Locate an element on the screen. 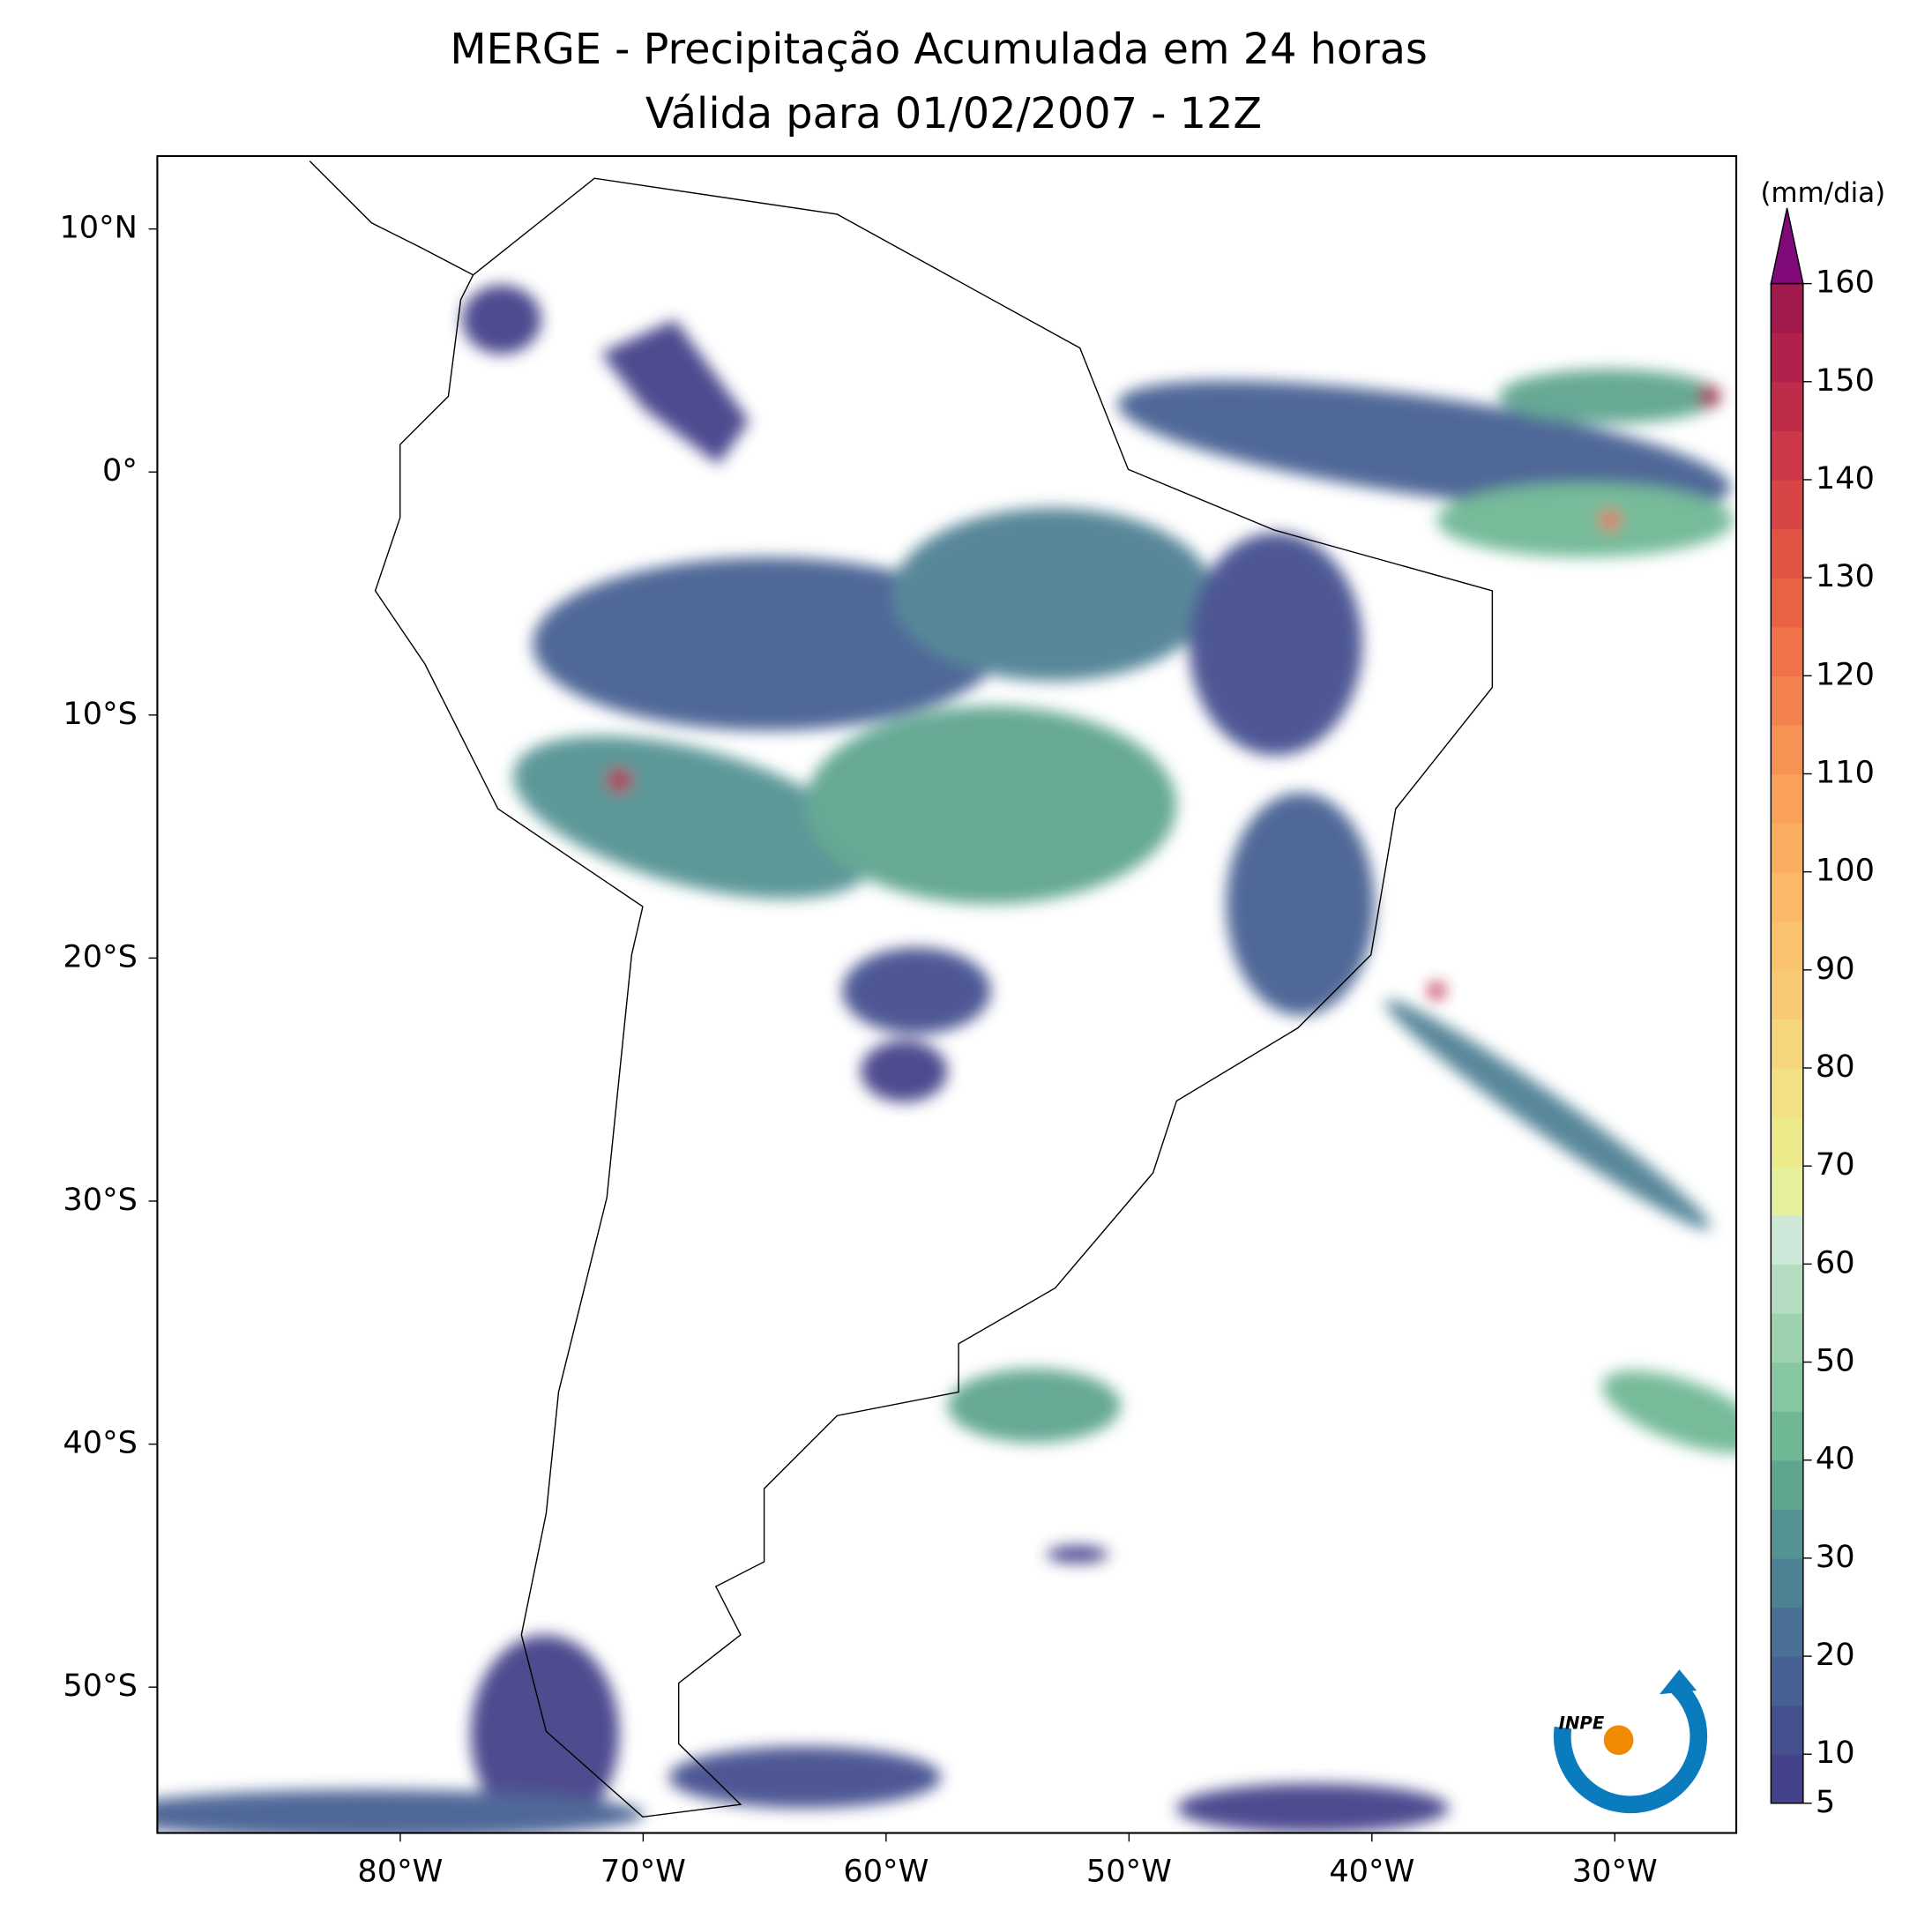  colorbar-tick-label: 150 is located at coordinates (1845, 380).